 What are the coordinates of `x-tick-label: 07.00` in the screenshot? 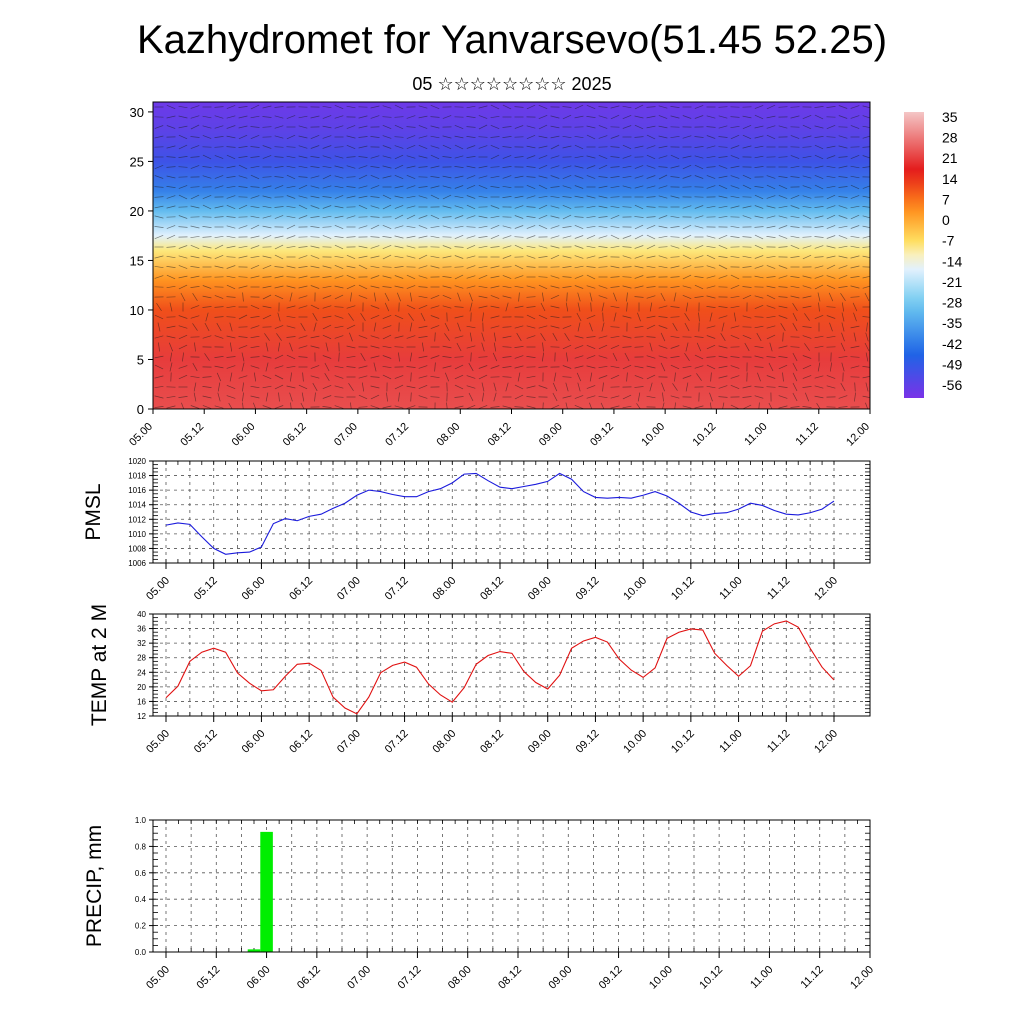 It's located at (349, 589).